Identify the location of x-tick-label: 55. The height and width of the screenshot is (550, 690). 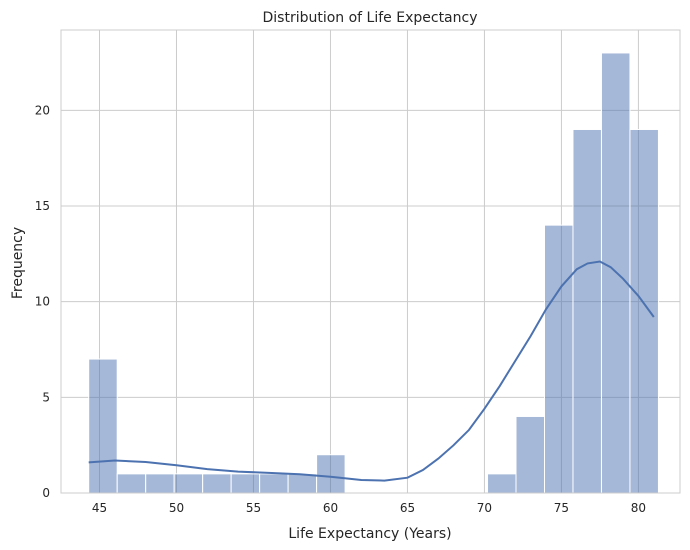
(253, 508).